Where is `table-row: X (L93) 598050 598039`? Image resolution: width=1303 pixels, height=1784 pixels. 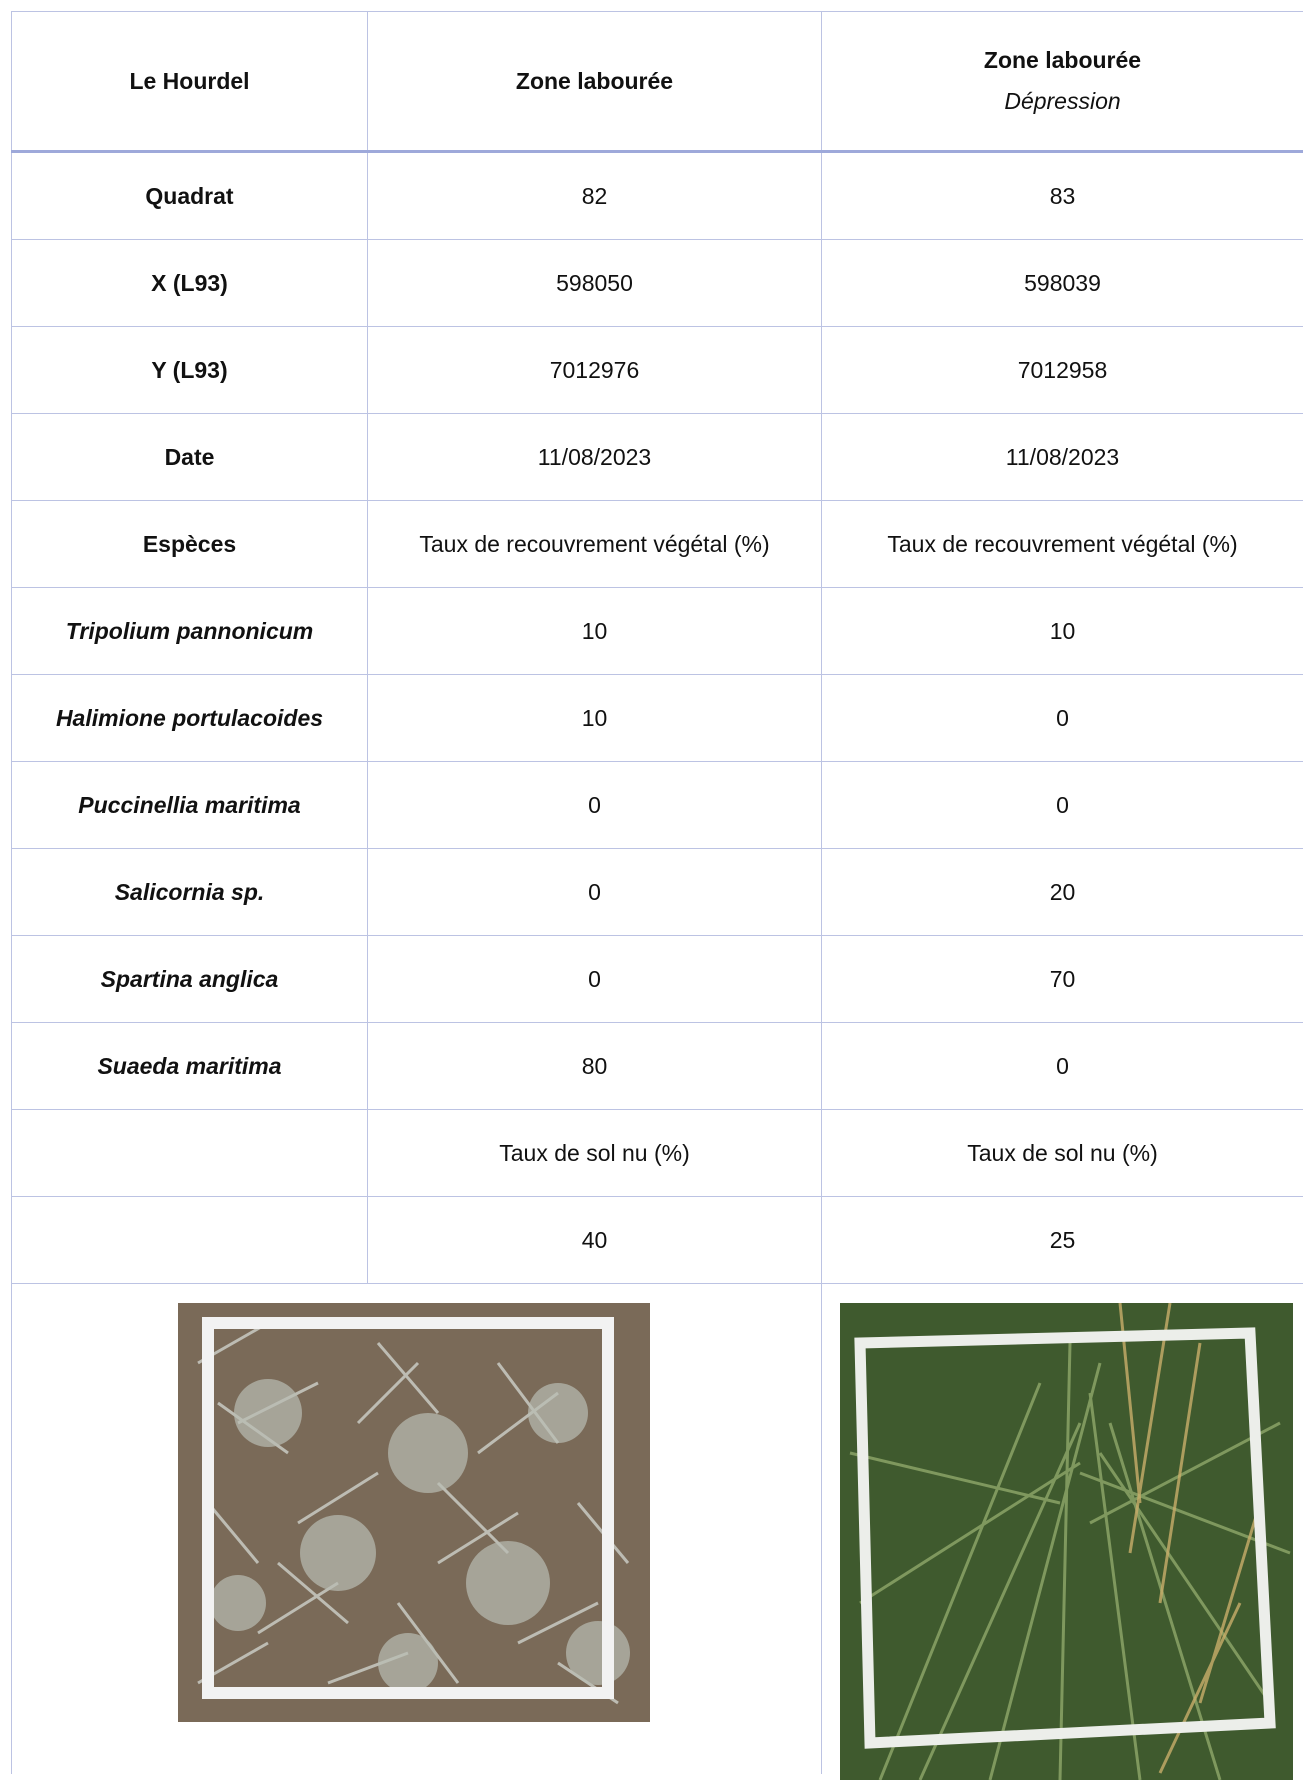 table-row: X (L93) 598050 598039 is located at coordinates (657, 283).